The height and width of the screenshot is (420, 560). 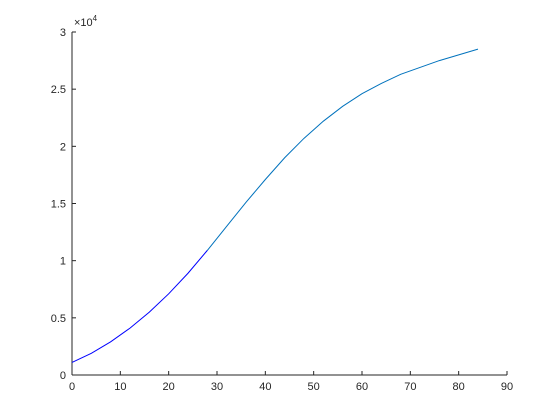 I want to click on x-tick-label: 10, so click(x=120, y=387).